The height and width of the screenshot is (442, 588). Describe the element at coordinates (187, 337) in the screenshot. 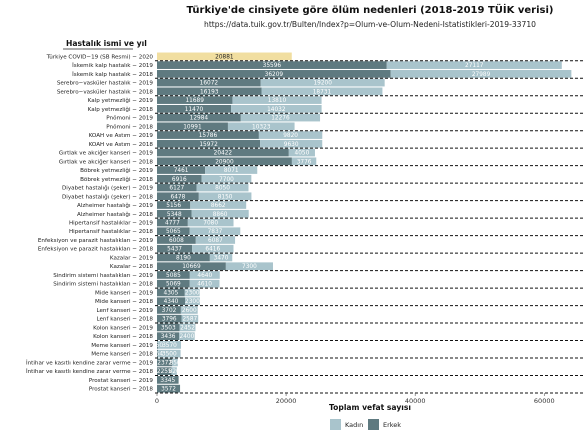

I see `data-label-kadin: 2400` at that location.